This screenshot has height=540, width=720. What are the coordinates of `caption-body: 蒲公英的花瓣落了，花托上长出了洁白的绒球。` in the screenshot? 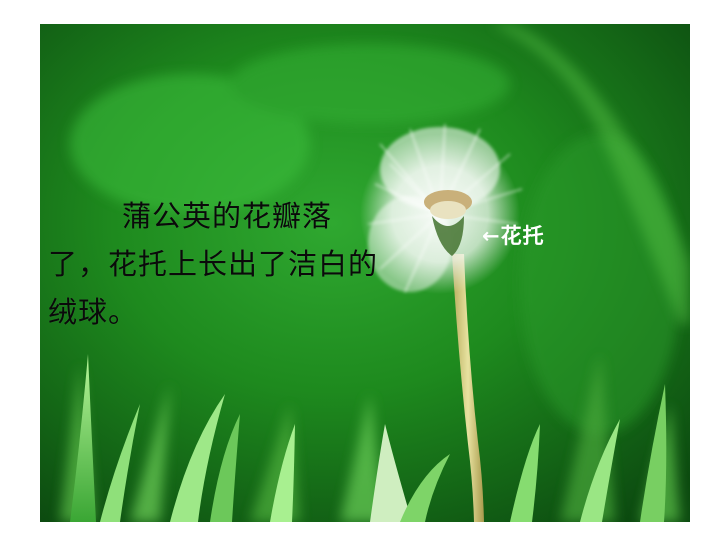 It's located at (213, 264).